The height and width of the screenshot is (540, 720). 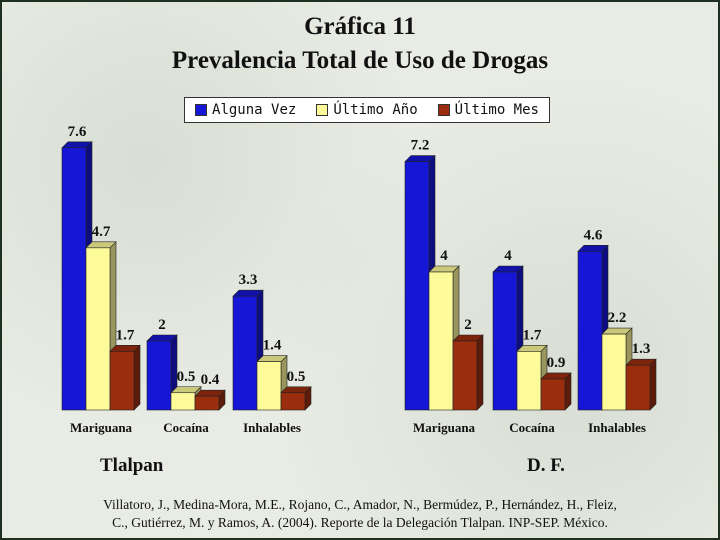 I want to click on value-label-df-inhalables-ultimo-anio: 2.2, so click(x=617, y=318).